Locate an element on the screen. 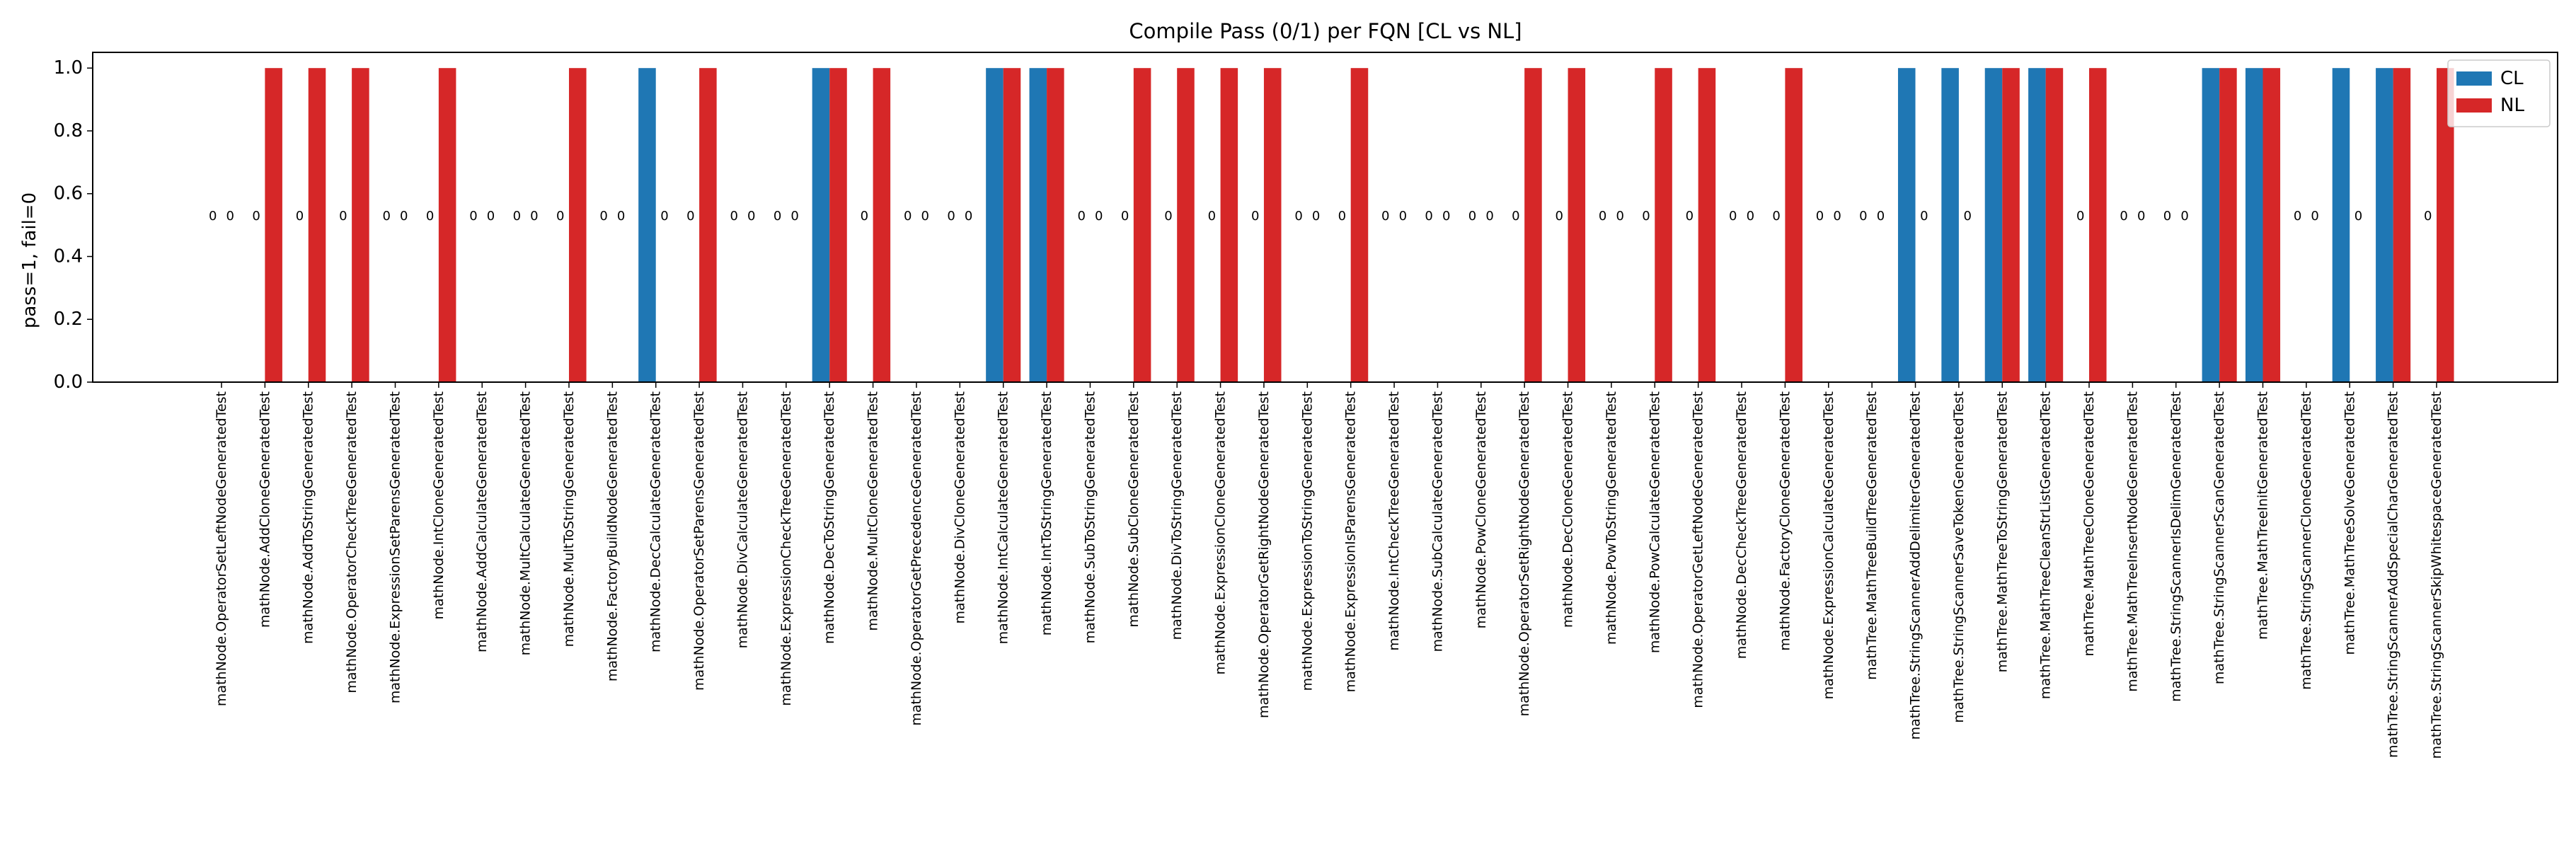 The width and height of the screenshot is (2576, 852). zero-label-cl-11: 0 is located at coordinates (690, 216).